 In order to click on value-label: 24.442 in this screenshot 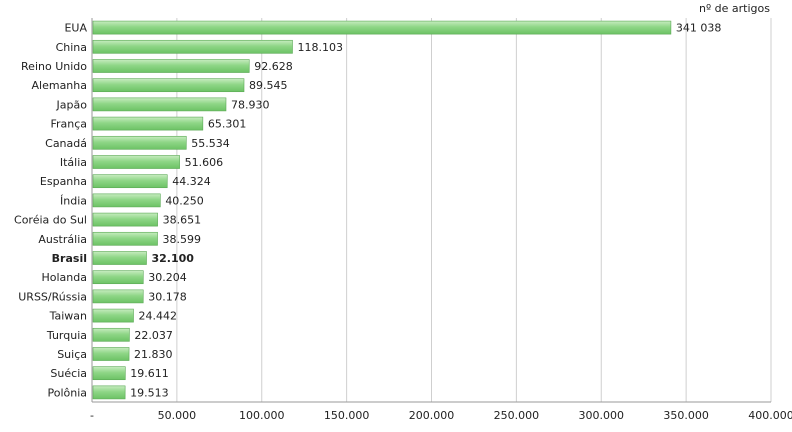, I will do `click(157, 316)`.